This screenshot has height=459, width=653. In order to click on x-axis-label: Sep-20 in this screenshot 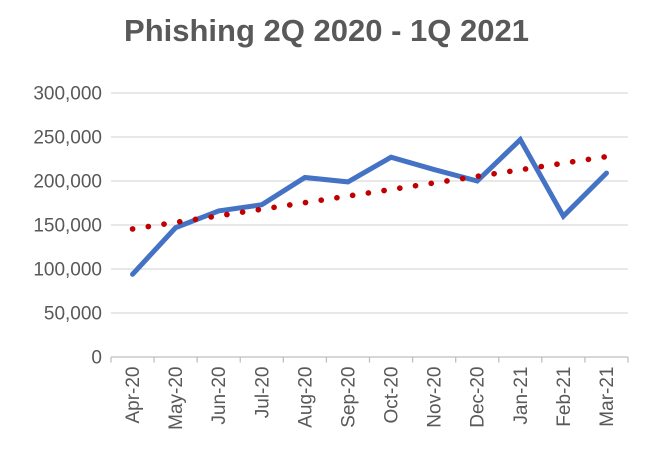, I will do `click(348, 397)`.